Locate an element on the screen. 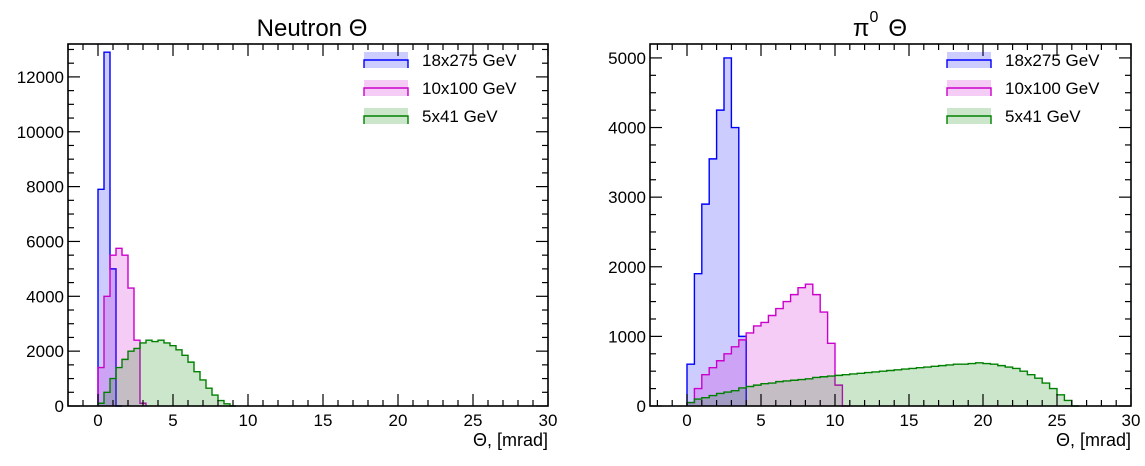  y-tick-label: 3000 is located at coordinates (627, 197).